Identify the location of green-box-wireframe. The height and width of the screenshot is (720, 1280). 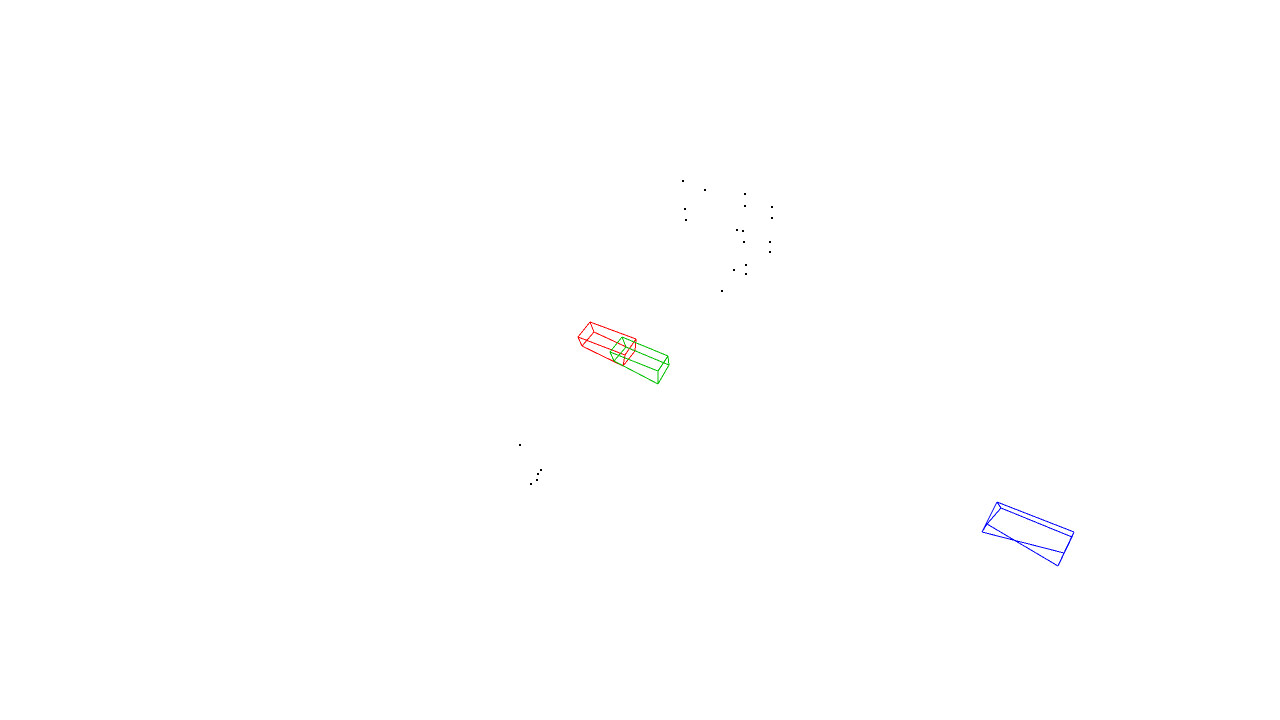
(639, 360).